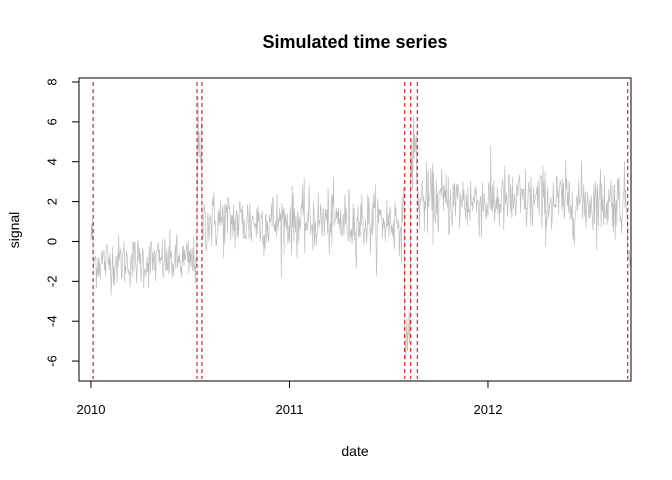 This screenshot has width=672, height=480. What do you see at coordinates (51, 241) in the screenshot?
I see `y-tick-label: 0` at bounding box center [51, 241].